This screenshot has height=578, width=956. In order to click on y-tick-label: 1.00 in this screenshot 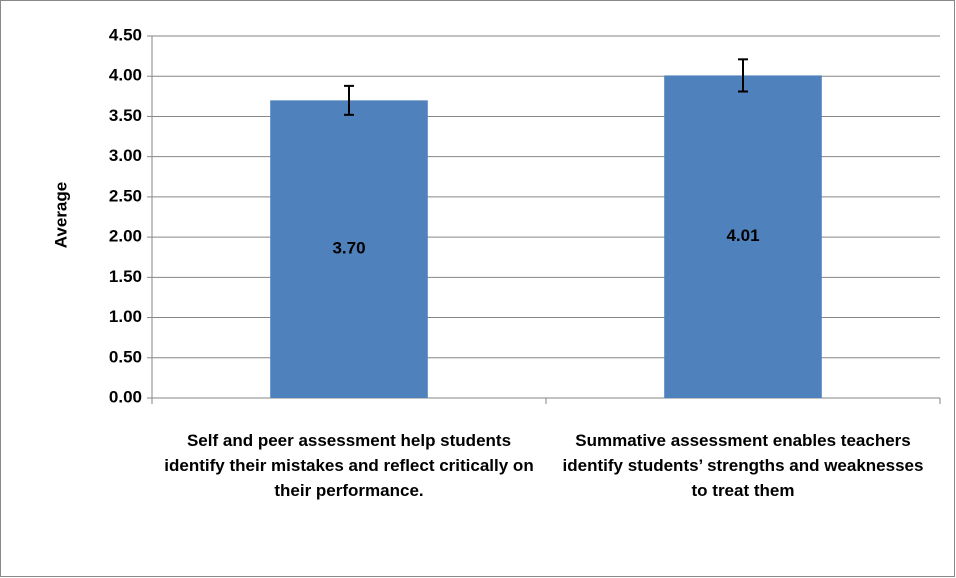, I will do `click(125, 316)`.